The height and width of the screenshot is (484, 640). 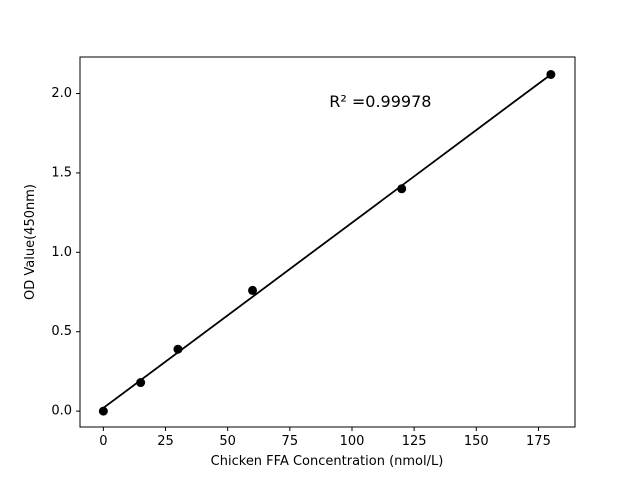 What do you see at coordinates (380, 101) in the screenshot?
I see `r-squared-annotation: R² =0.99978` at bounding box center [380, 101].